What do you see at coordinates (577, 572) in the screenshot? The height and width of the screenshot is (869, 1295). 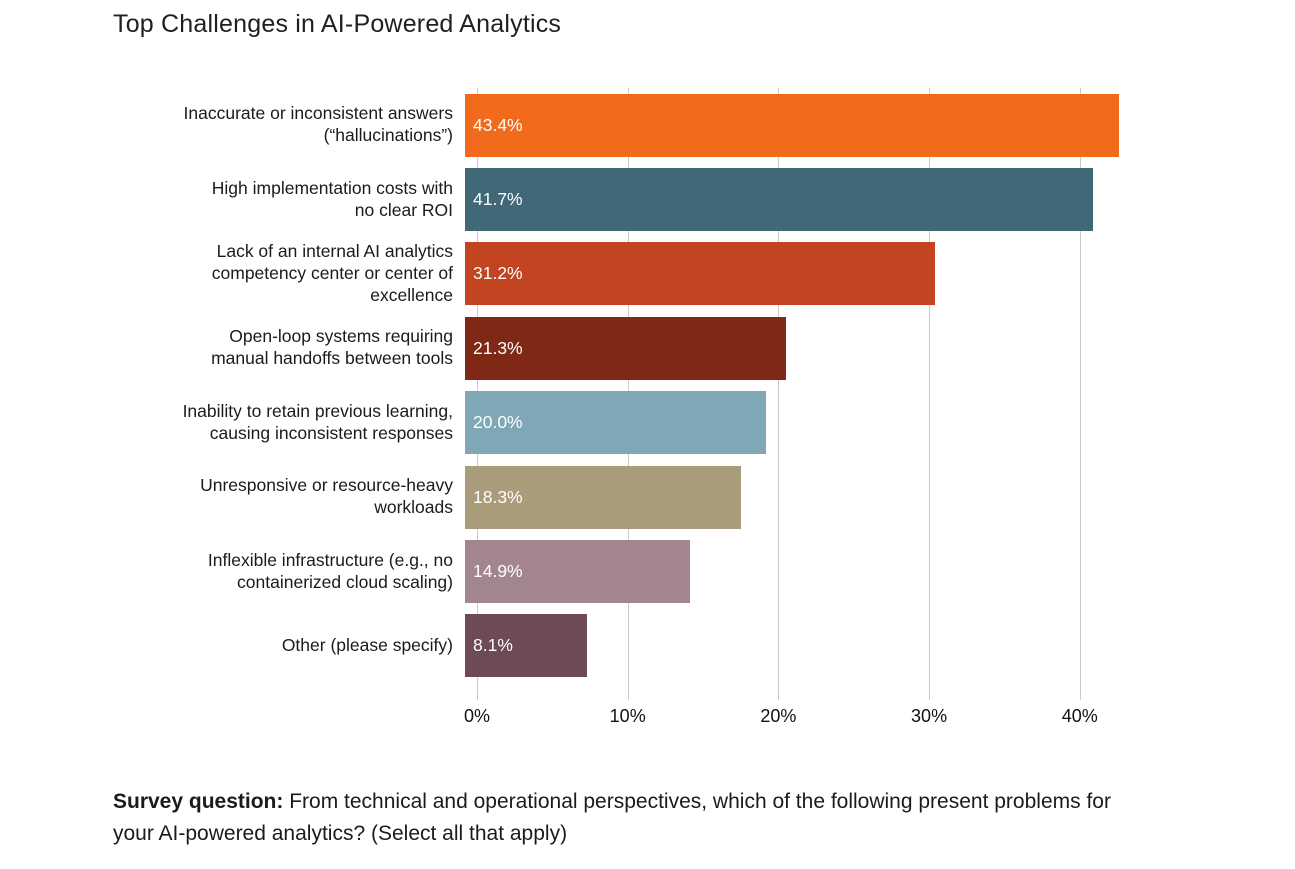 I see `bar: 14.9%` at bounding box center [577, 572].